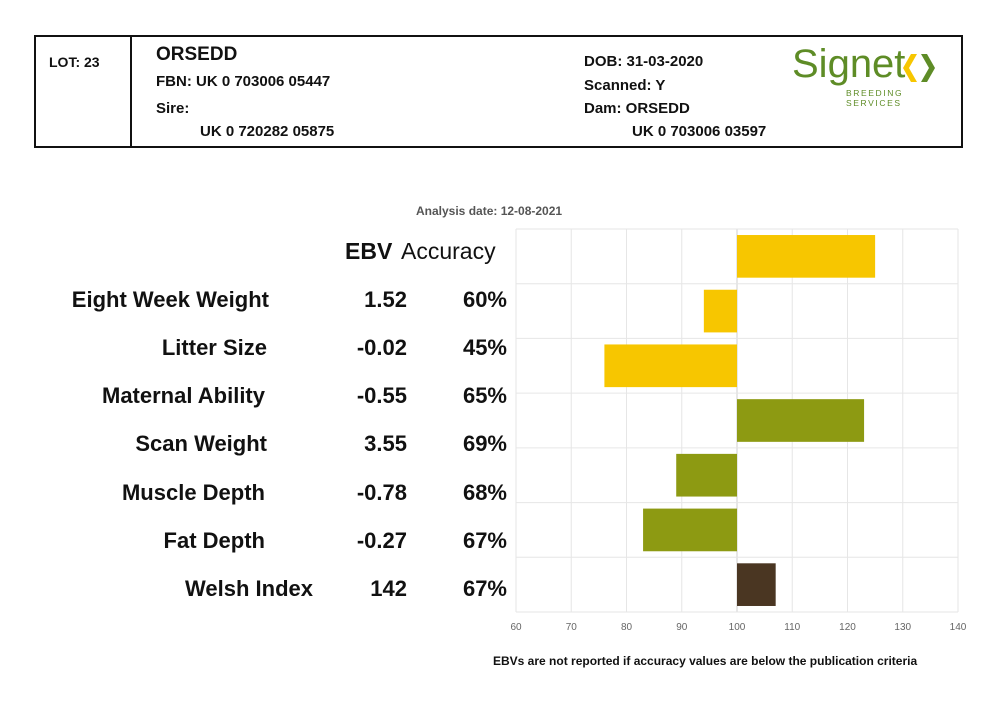  I want to click on lot-cell: LOT: 23, so click(84, 91).